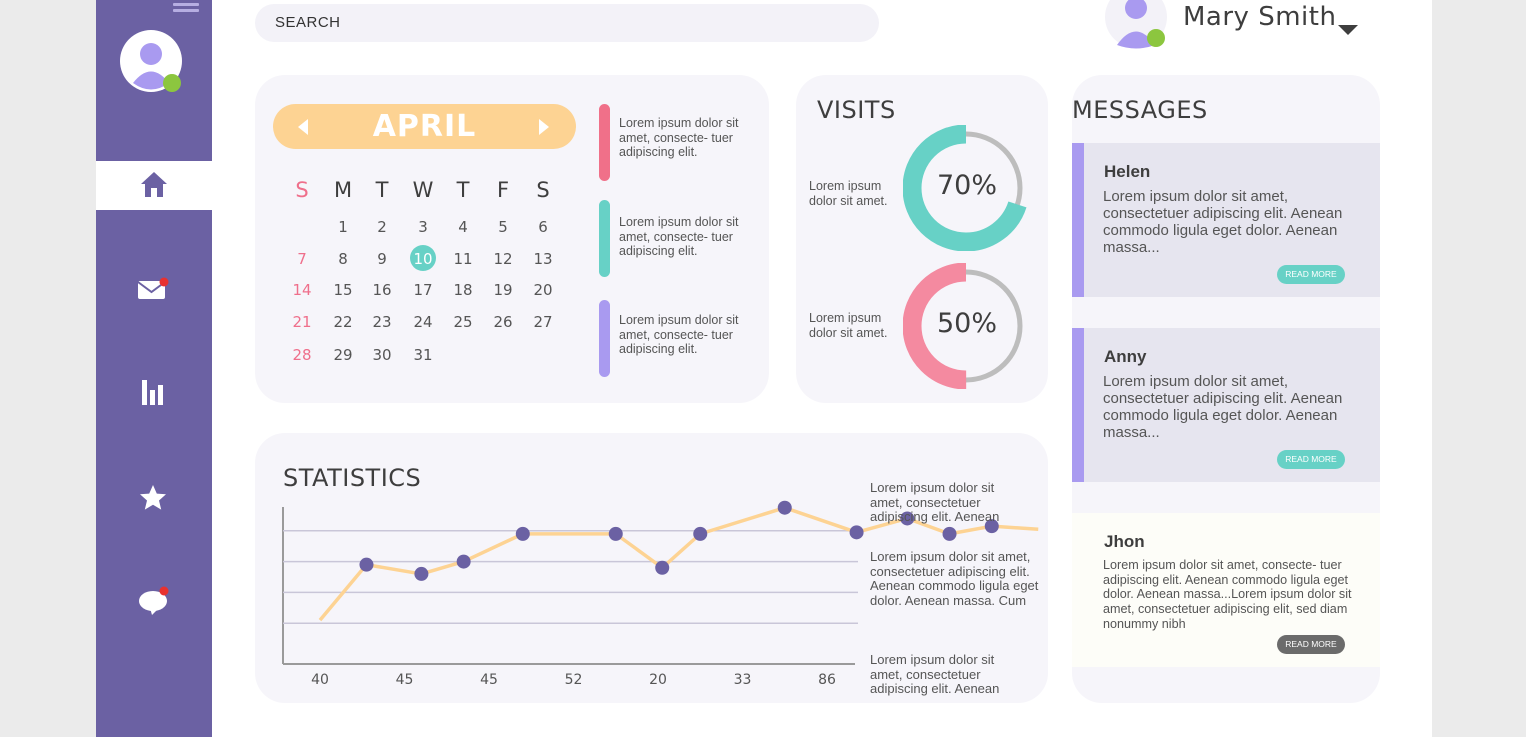 This screenshot has width=1526, height=737. Describe the element at coordinates (302, 322) in the screenshot. I see `calendar-day: 21` at that location.